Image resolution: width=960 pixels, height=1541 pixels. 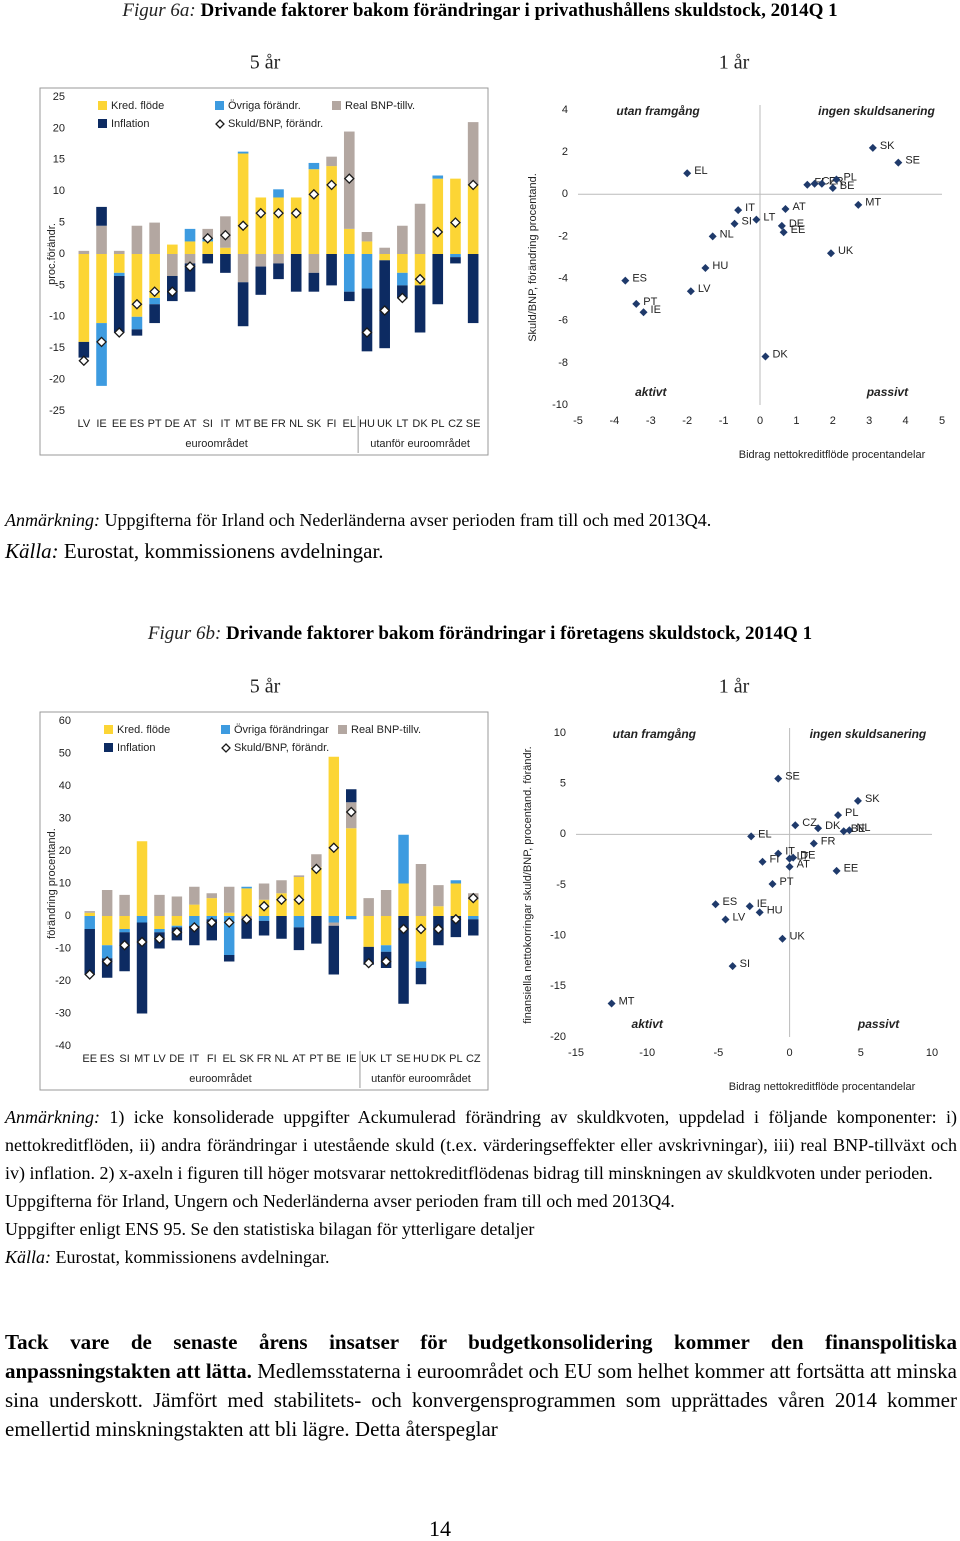 I want to click on y-tick-label: -8, so click(x=563, y=363).